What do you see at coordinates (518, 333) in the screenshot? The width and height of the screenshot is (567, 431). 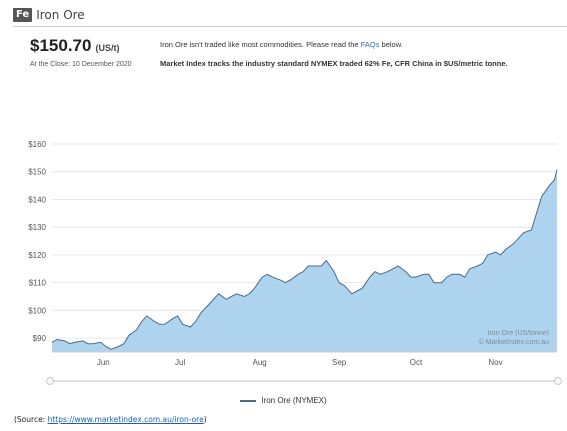 I see `watermark-line1: Iron Ore (US/tonne)` at bounding box center [518, 333].